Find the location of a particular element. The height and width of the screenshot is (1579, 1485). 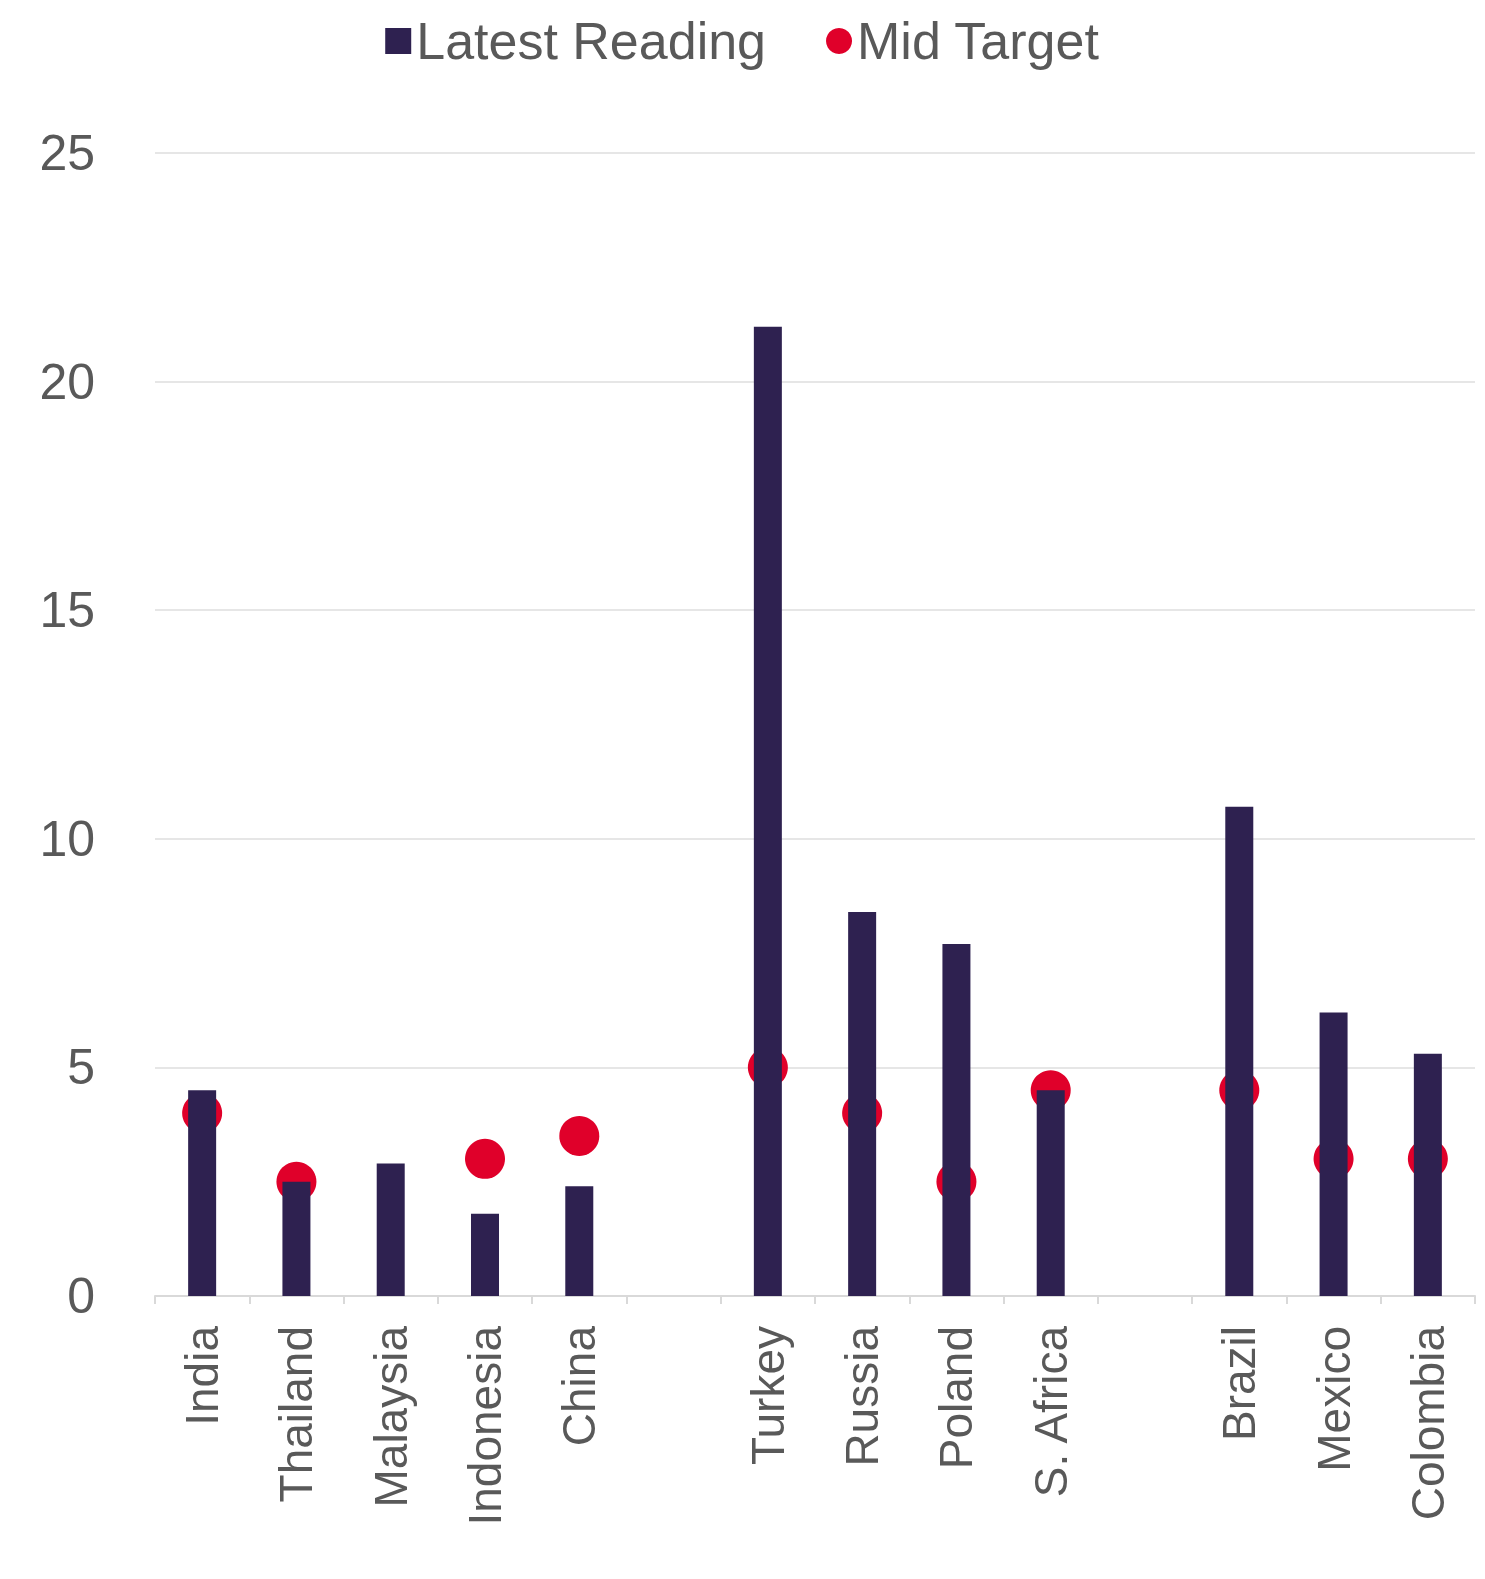

x-tick-label: Colombia is located at coordinates (1427, 1423).